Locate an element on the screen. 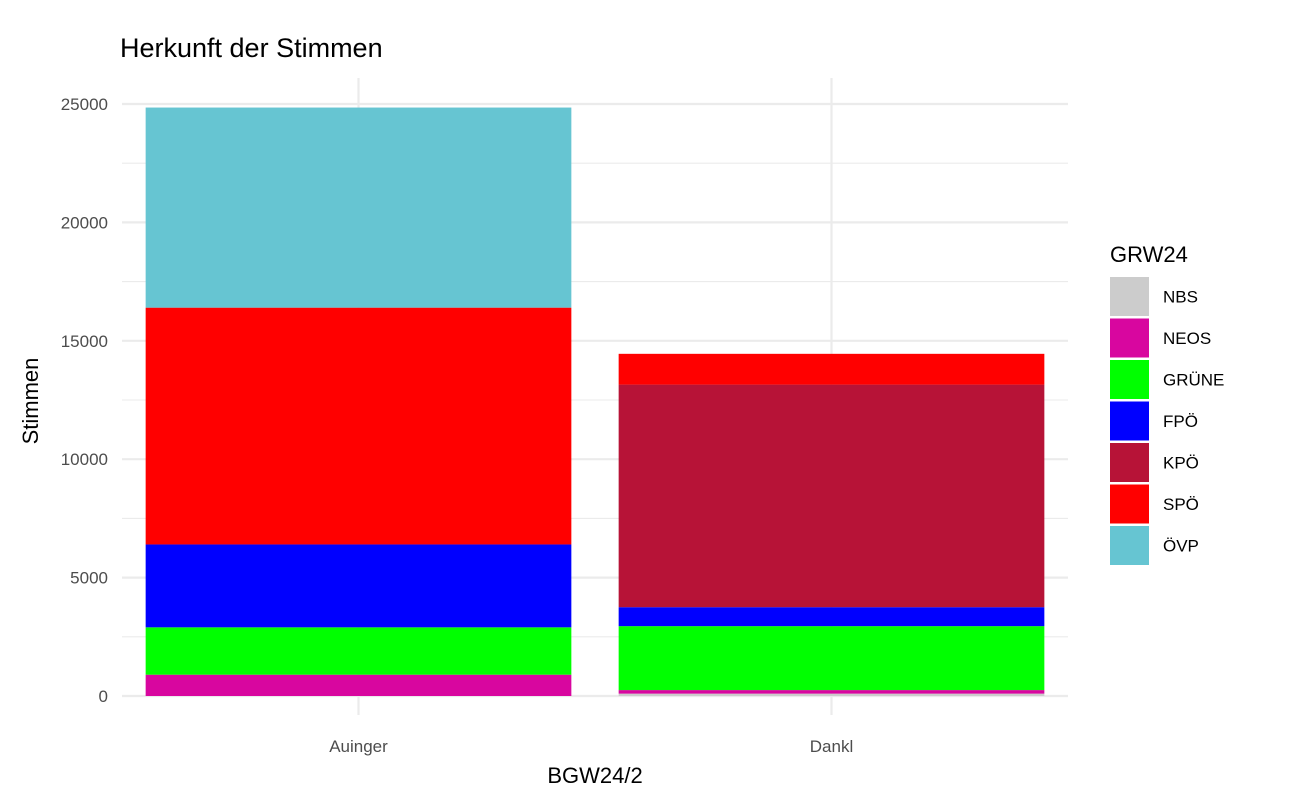 The width and height of the screenshot is (1304, 810). y-tick-label: 15000 is located at coordinates (84, 341).